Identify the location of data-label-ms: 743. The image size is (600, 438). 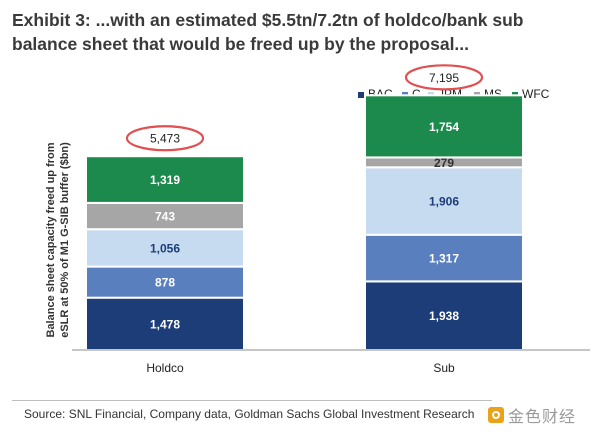
(165, 217).